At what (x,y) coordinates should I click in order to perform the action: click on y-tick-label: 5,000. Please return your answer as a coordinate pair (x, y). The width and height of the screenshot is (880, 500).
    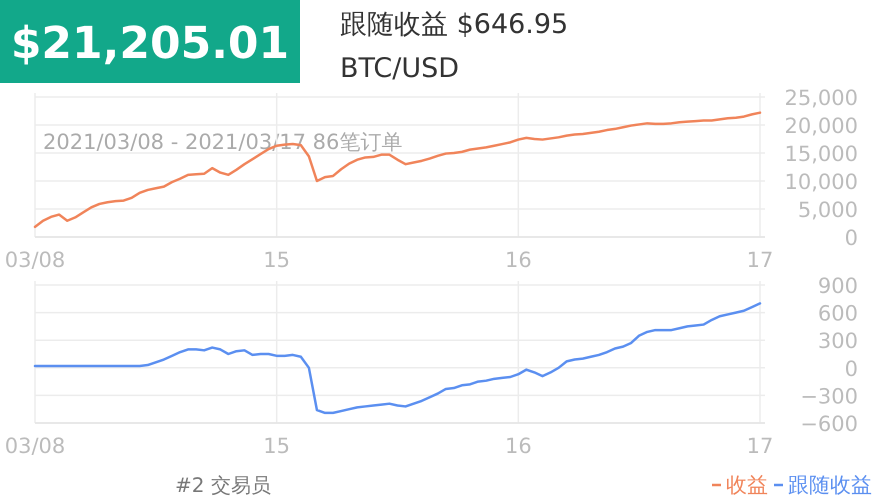
    Looking at the image, I should click on (828, 210).